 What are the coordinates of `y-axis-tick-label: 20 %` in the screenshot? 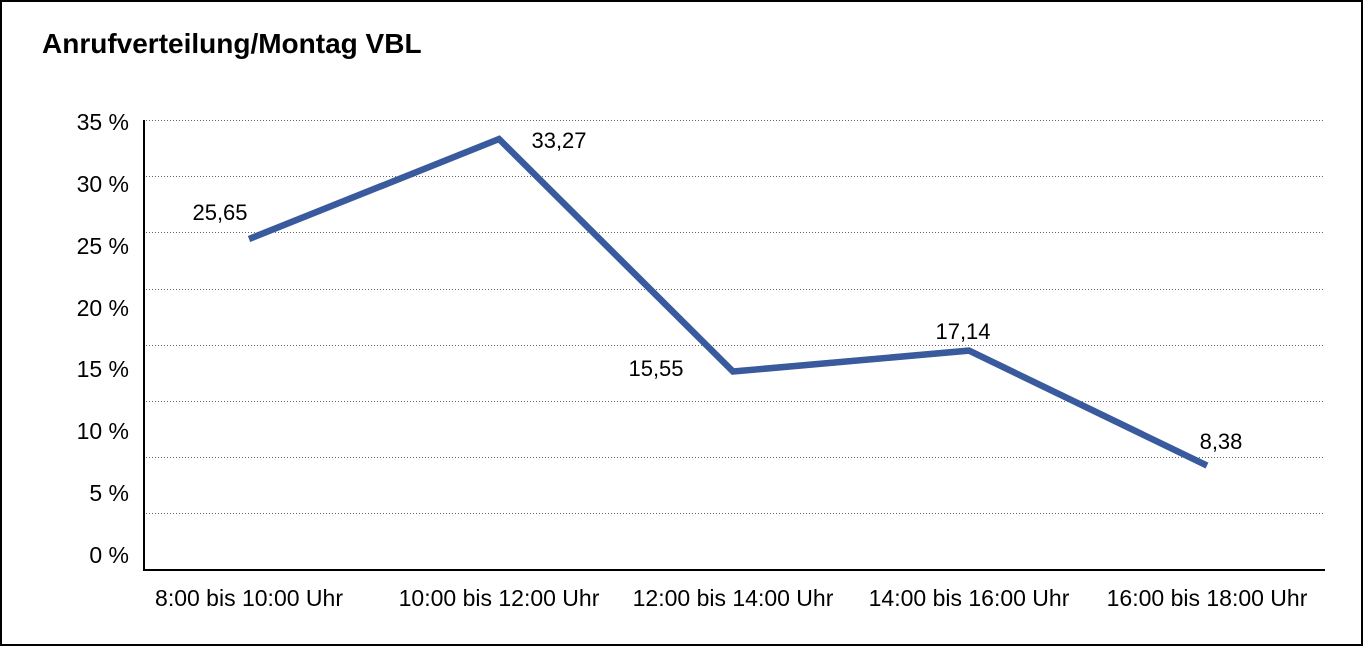 It's located at (102, 307).